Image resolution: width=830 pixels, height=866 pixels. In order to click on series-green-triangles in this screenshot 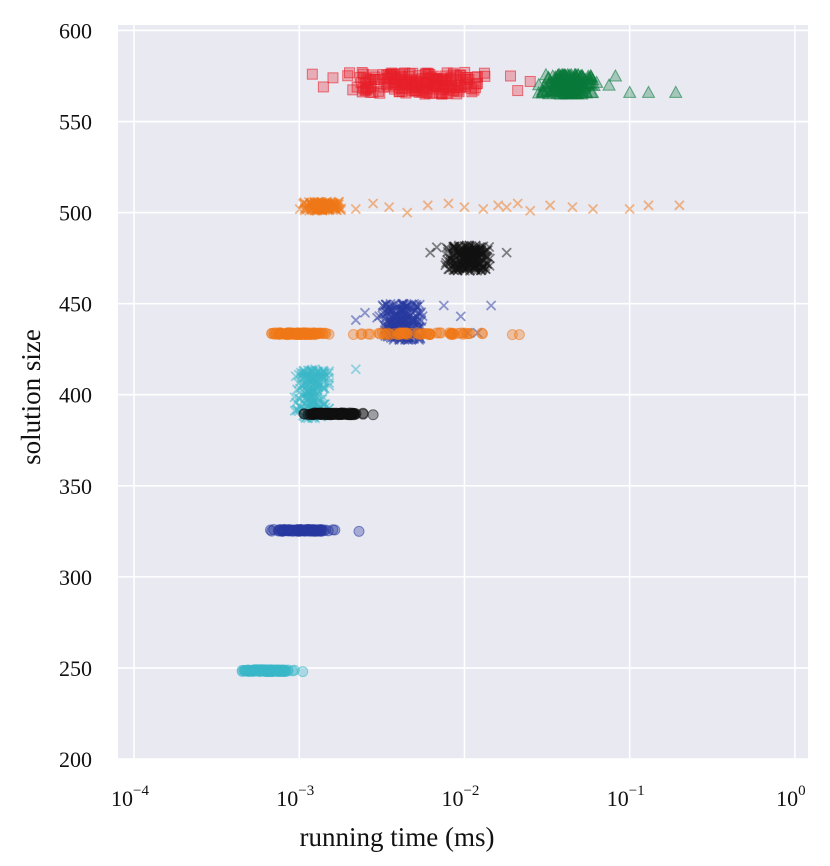, I will do `click(607, 83)`.